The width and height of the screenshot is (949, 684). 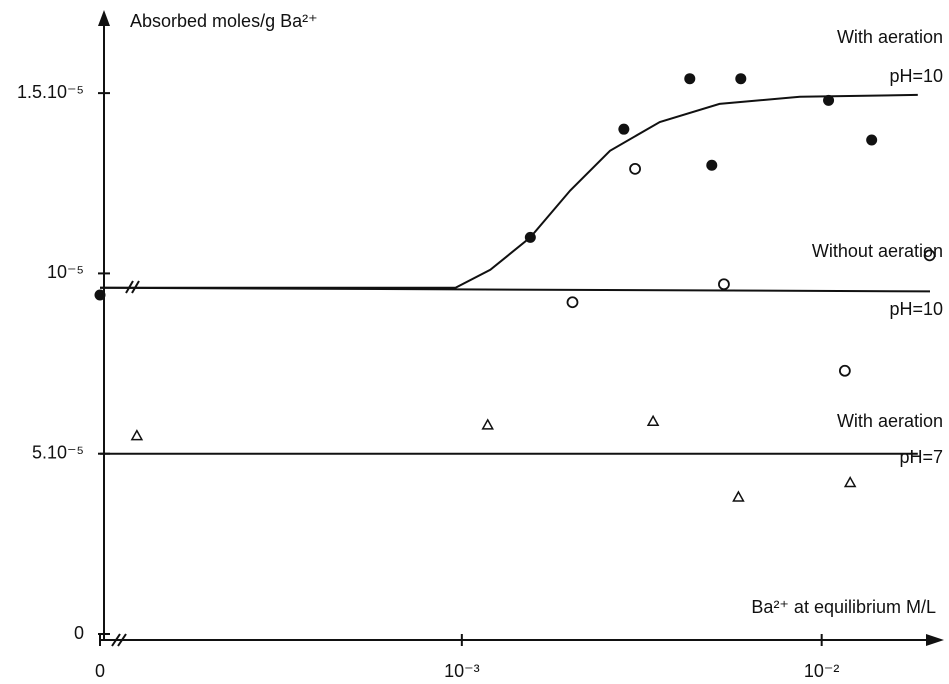 What do you see at coordinates (100, 671) in the screenshot?
I see `x-tick-label: 0` at bounding box center [100, 671].